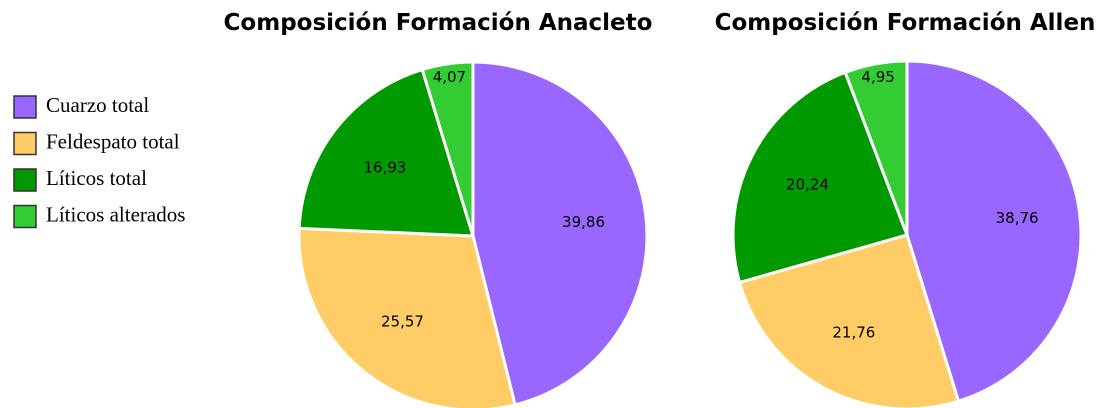 Image resolution: width=1113 pixels, height=408 pixels. Describe the element at coordinates (905, 23) in the screenshot. I see `chart-title: Composición Formación Allen` at that location.